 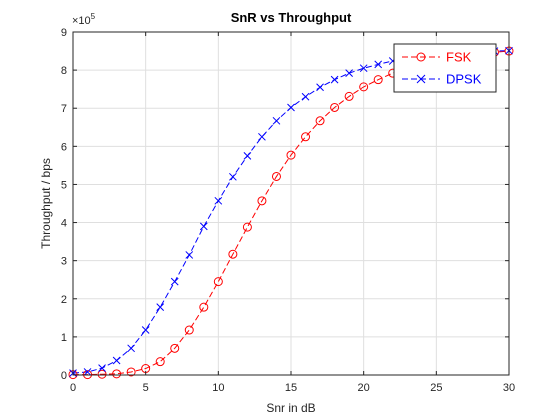 What do you see at coordinates (64, 71) in the screenshot?
I see `y-tick-label: 8` at bounding box center [64, 71].